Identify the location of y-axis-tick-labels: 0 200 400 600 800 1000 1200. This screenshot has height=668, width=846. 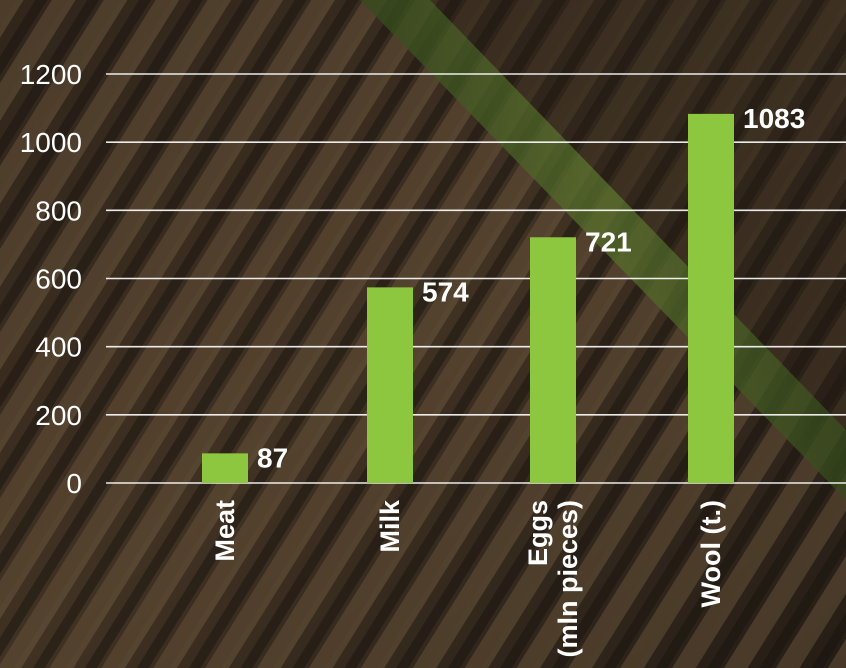
(51, 279).